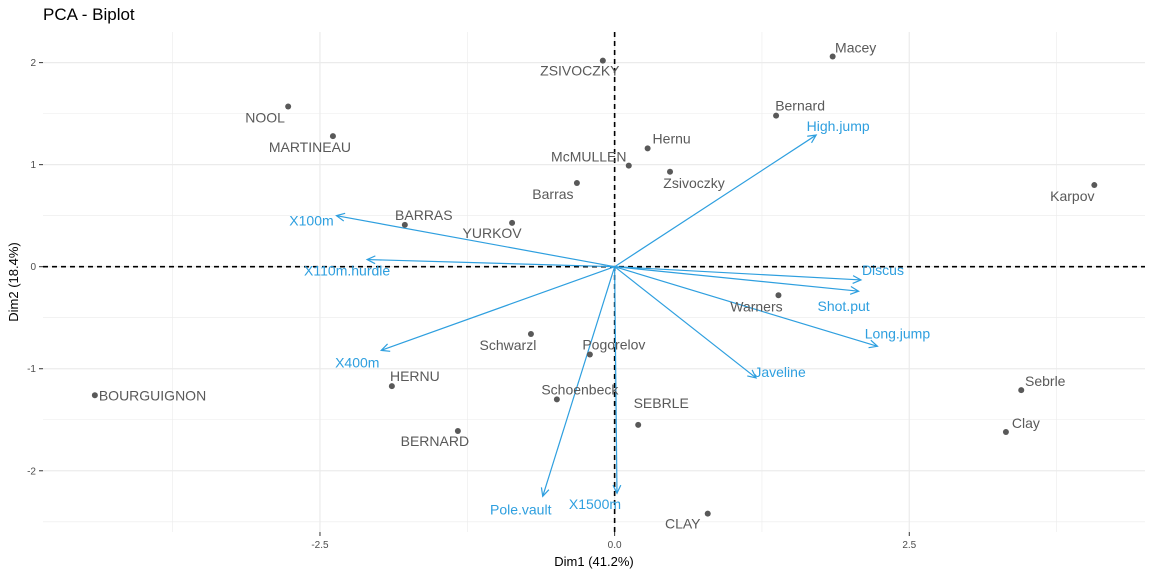 Image resolution: width=1152 pixels, height=576 pixels. What do you see at coordinates (1045, 381) in the screenshot?
I see `individual-label: Sebrle` at bounding box center [1045, 381].